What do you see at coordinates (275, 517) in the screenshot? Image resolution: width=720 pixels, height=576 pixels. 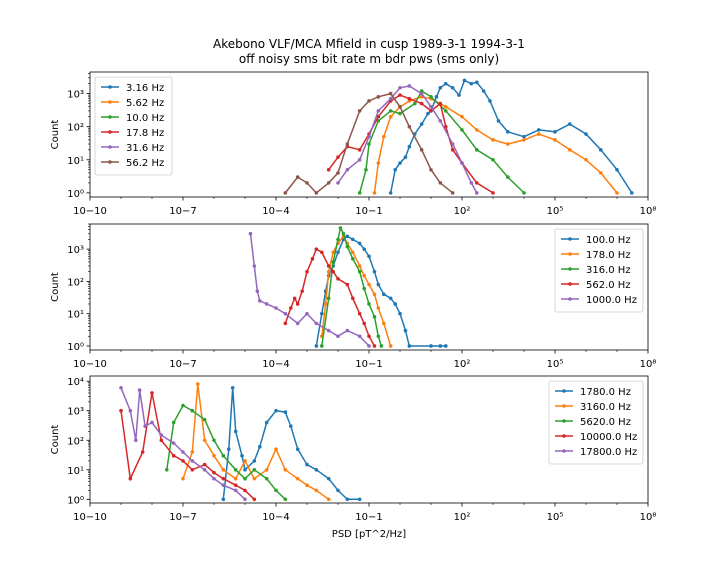 I see `x-tick-label: 10−4` at bounding box center [275, 517].